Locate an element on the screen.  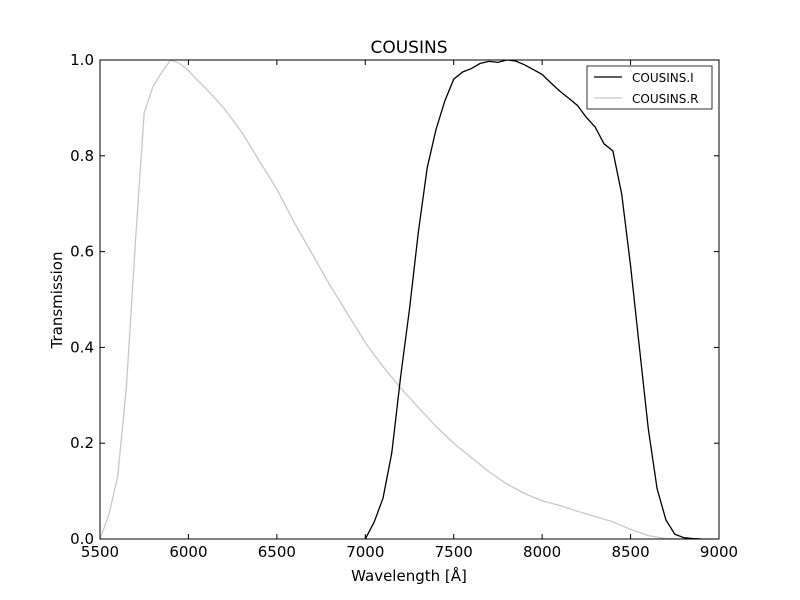
x-tick-label: 7500 is located at coordinates (454, 552).